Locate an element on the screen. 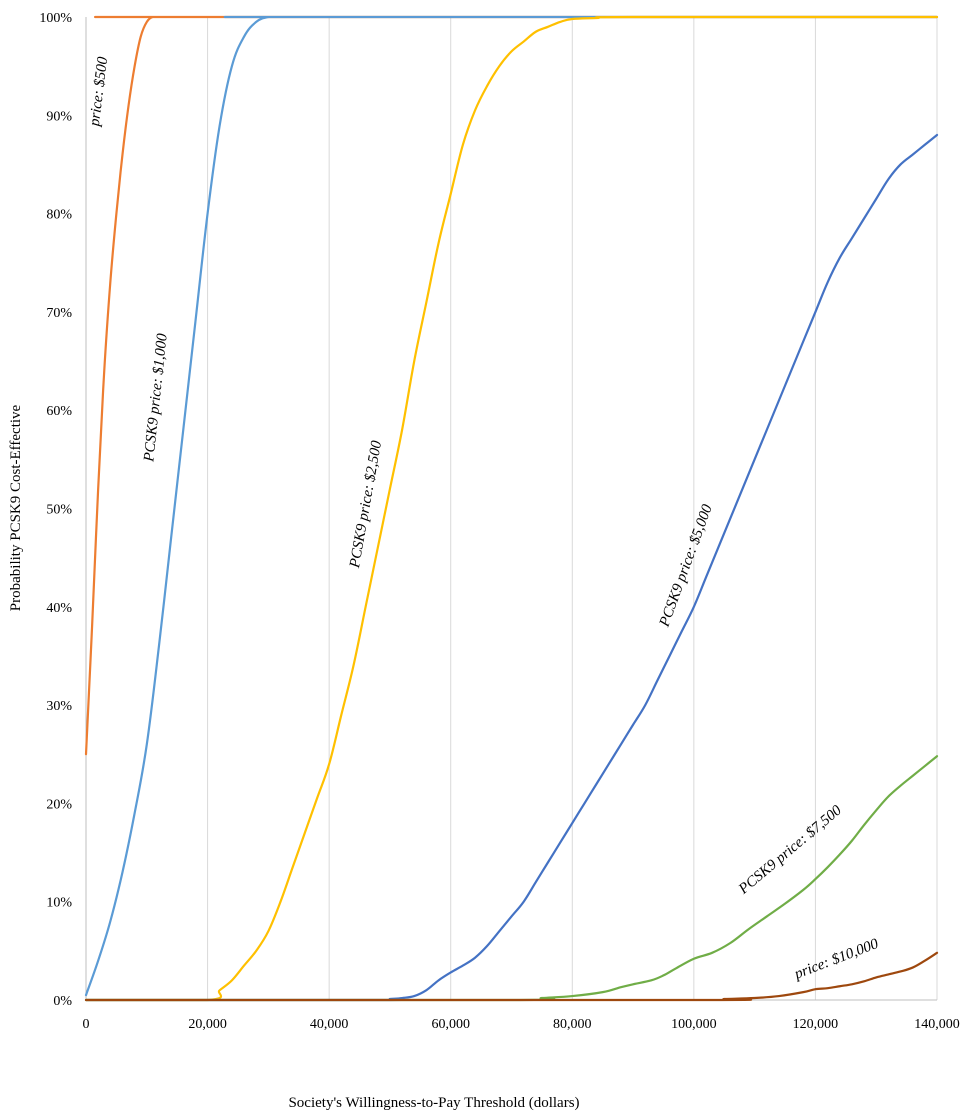 The height and width of the screenshot is (1118, 978). x-tick-label: 40,000 is located at coordinates (329, 1024).